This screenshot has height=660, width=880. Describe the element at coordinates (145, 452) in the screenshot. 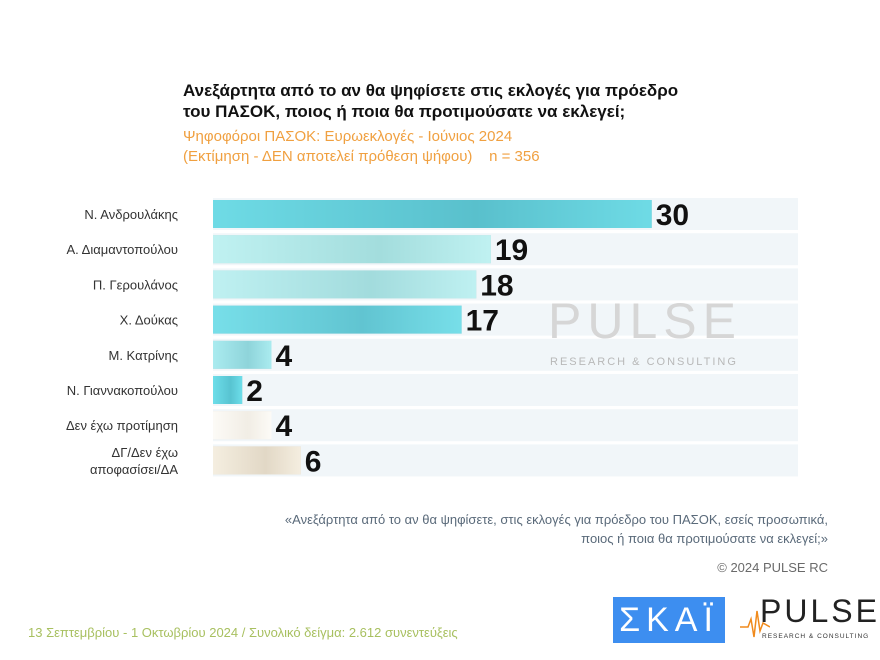

I see `category-label: ΔΓ/Δεν έχω` at that location.